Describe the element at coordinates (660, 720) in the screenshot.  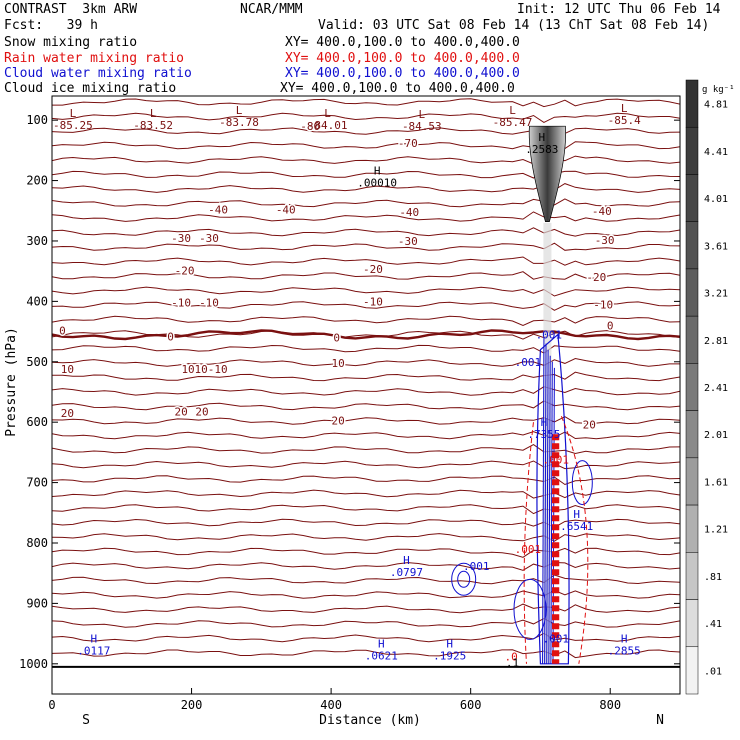
I see `north-endpoint: N` at that location.